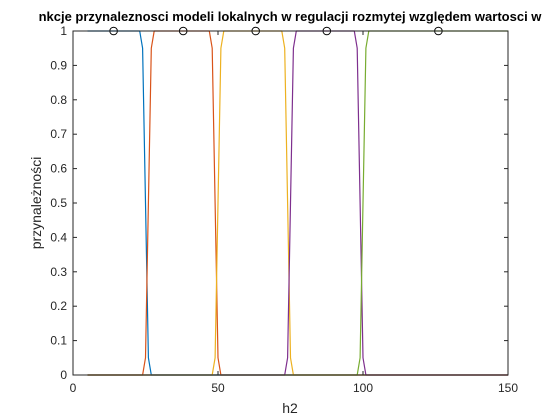 This screenshot has width=560, height=420. I want to click on x-tick-label: 50, so click(218, 388).